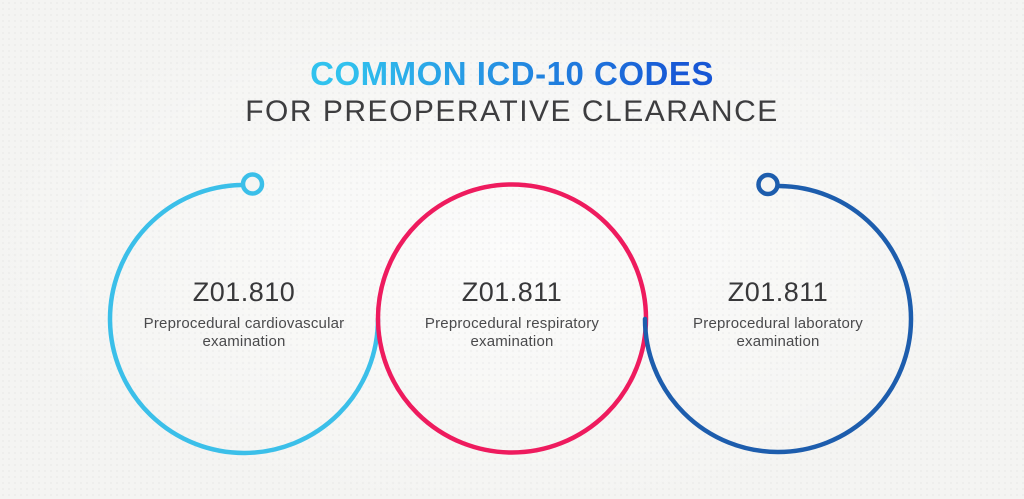 This screenshot has width=1024, height=499. I want to click on icd-description: Preprocedural respiratory examination, so click(512, 332).